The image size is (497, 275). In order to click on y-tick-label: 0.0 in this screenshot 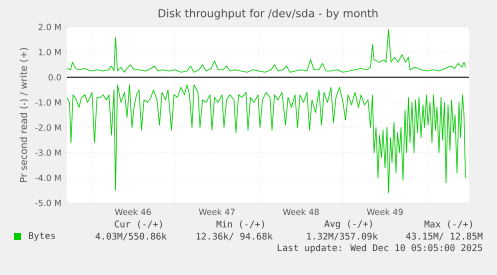, I will do `click(54, 77)`.